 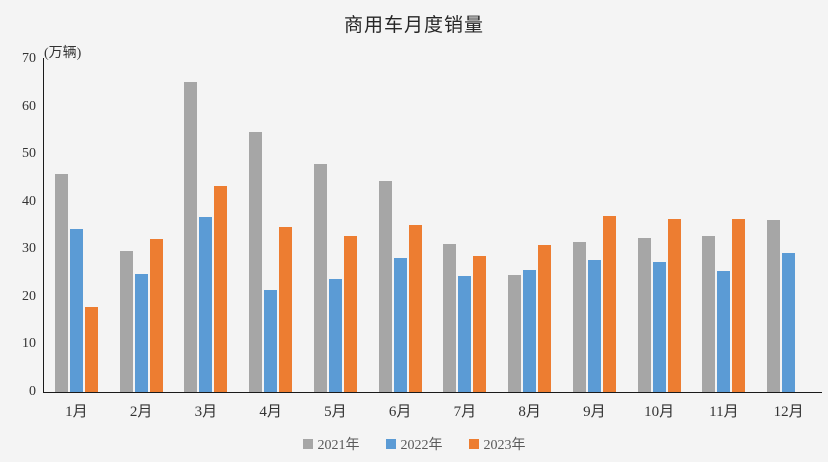 What do you see at coordinates (465, 225) in the screenshot?
I see `bar-group-7月` at bounding box center [465, 225].